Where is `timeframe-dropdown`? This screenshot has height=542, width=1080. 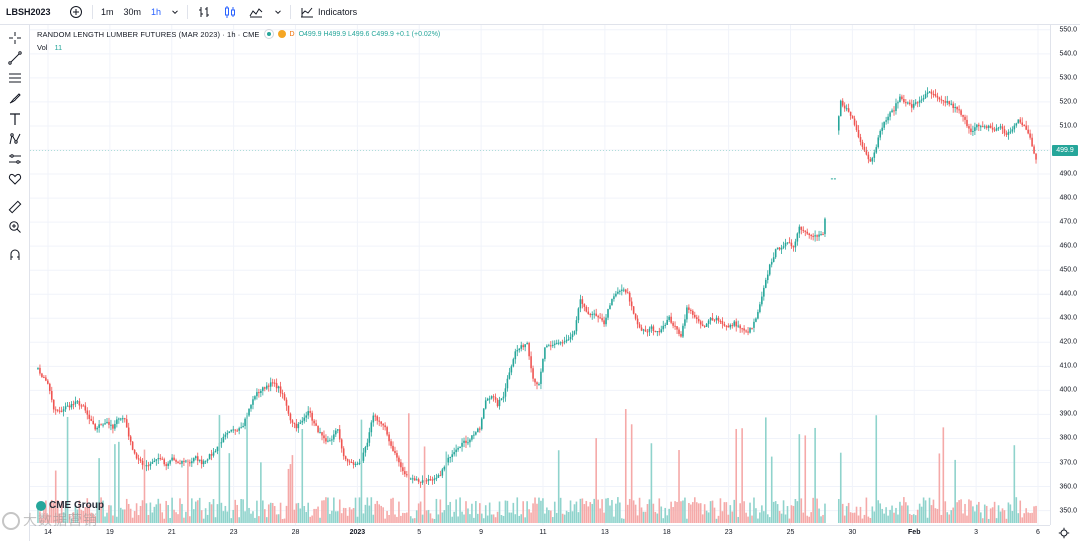 timeframe-dropdown is located at coordinates (175, 12).